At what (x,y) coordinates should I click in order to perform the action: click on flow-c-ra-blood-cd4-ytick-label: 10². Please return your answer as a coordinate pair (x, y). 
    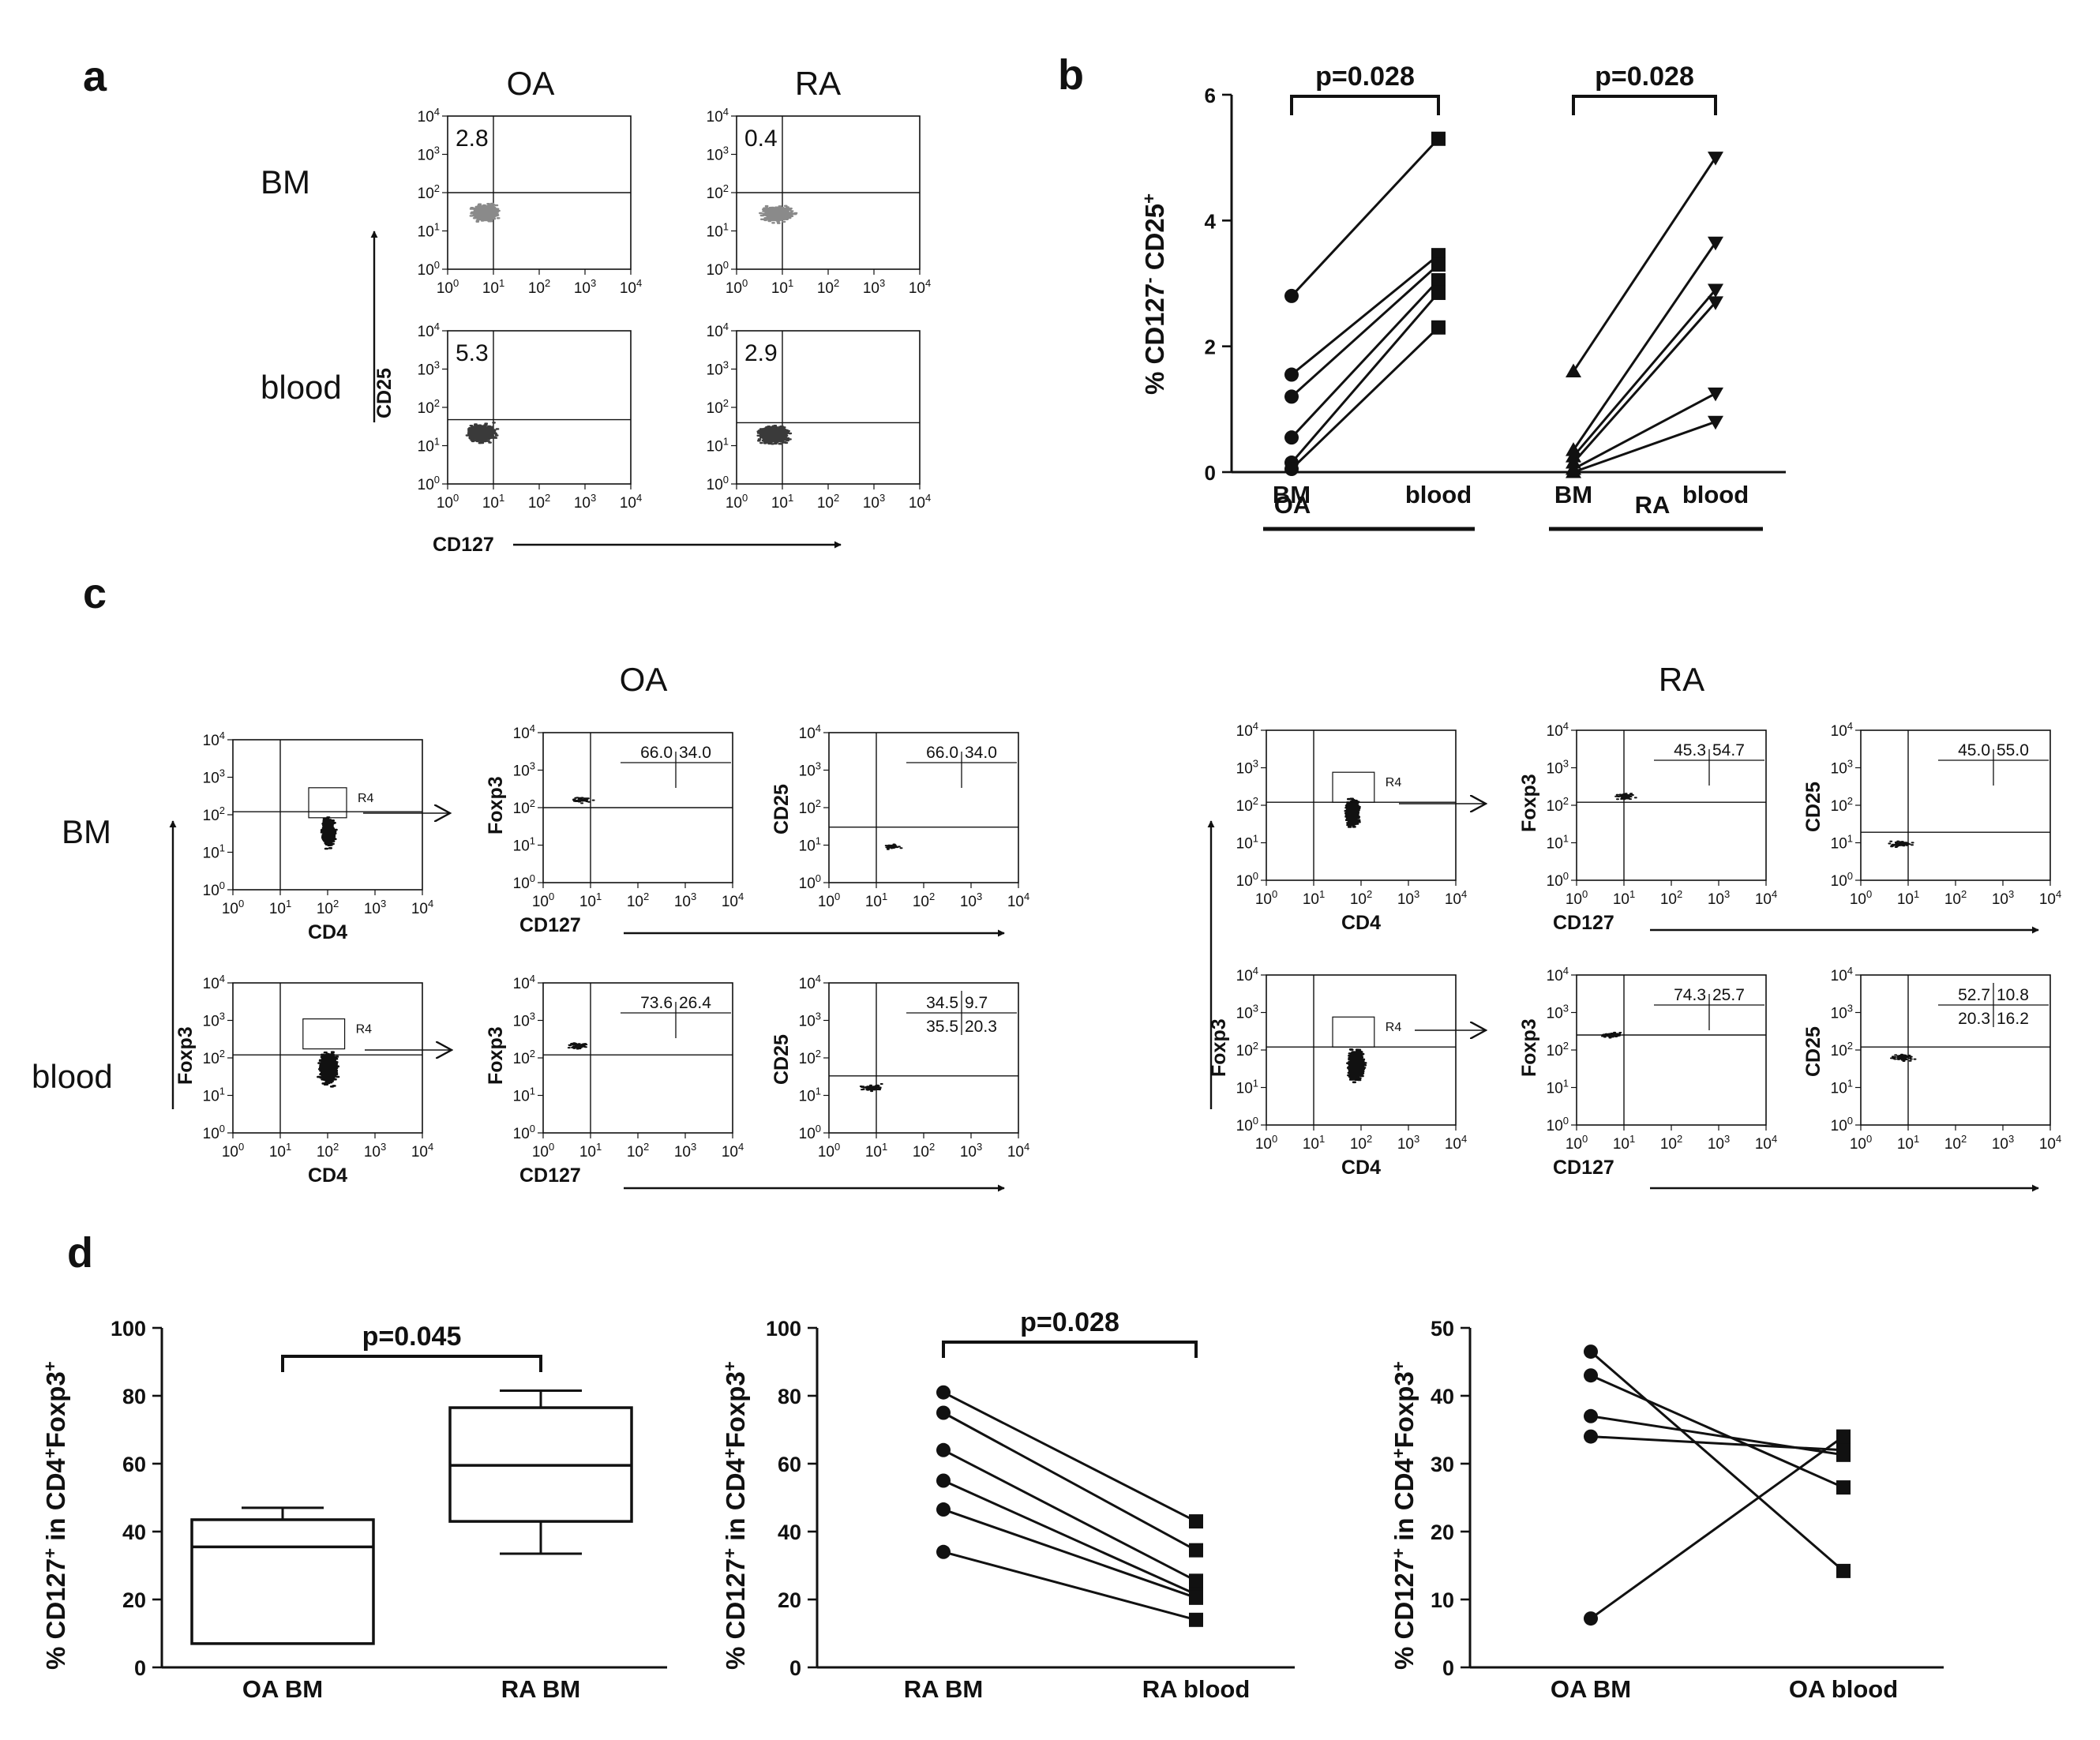
    Looking at the image, I should click on (1247, 1049).